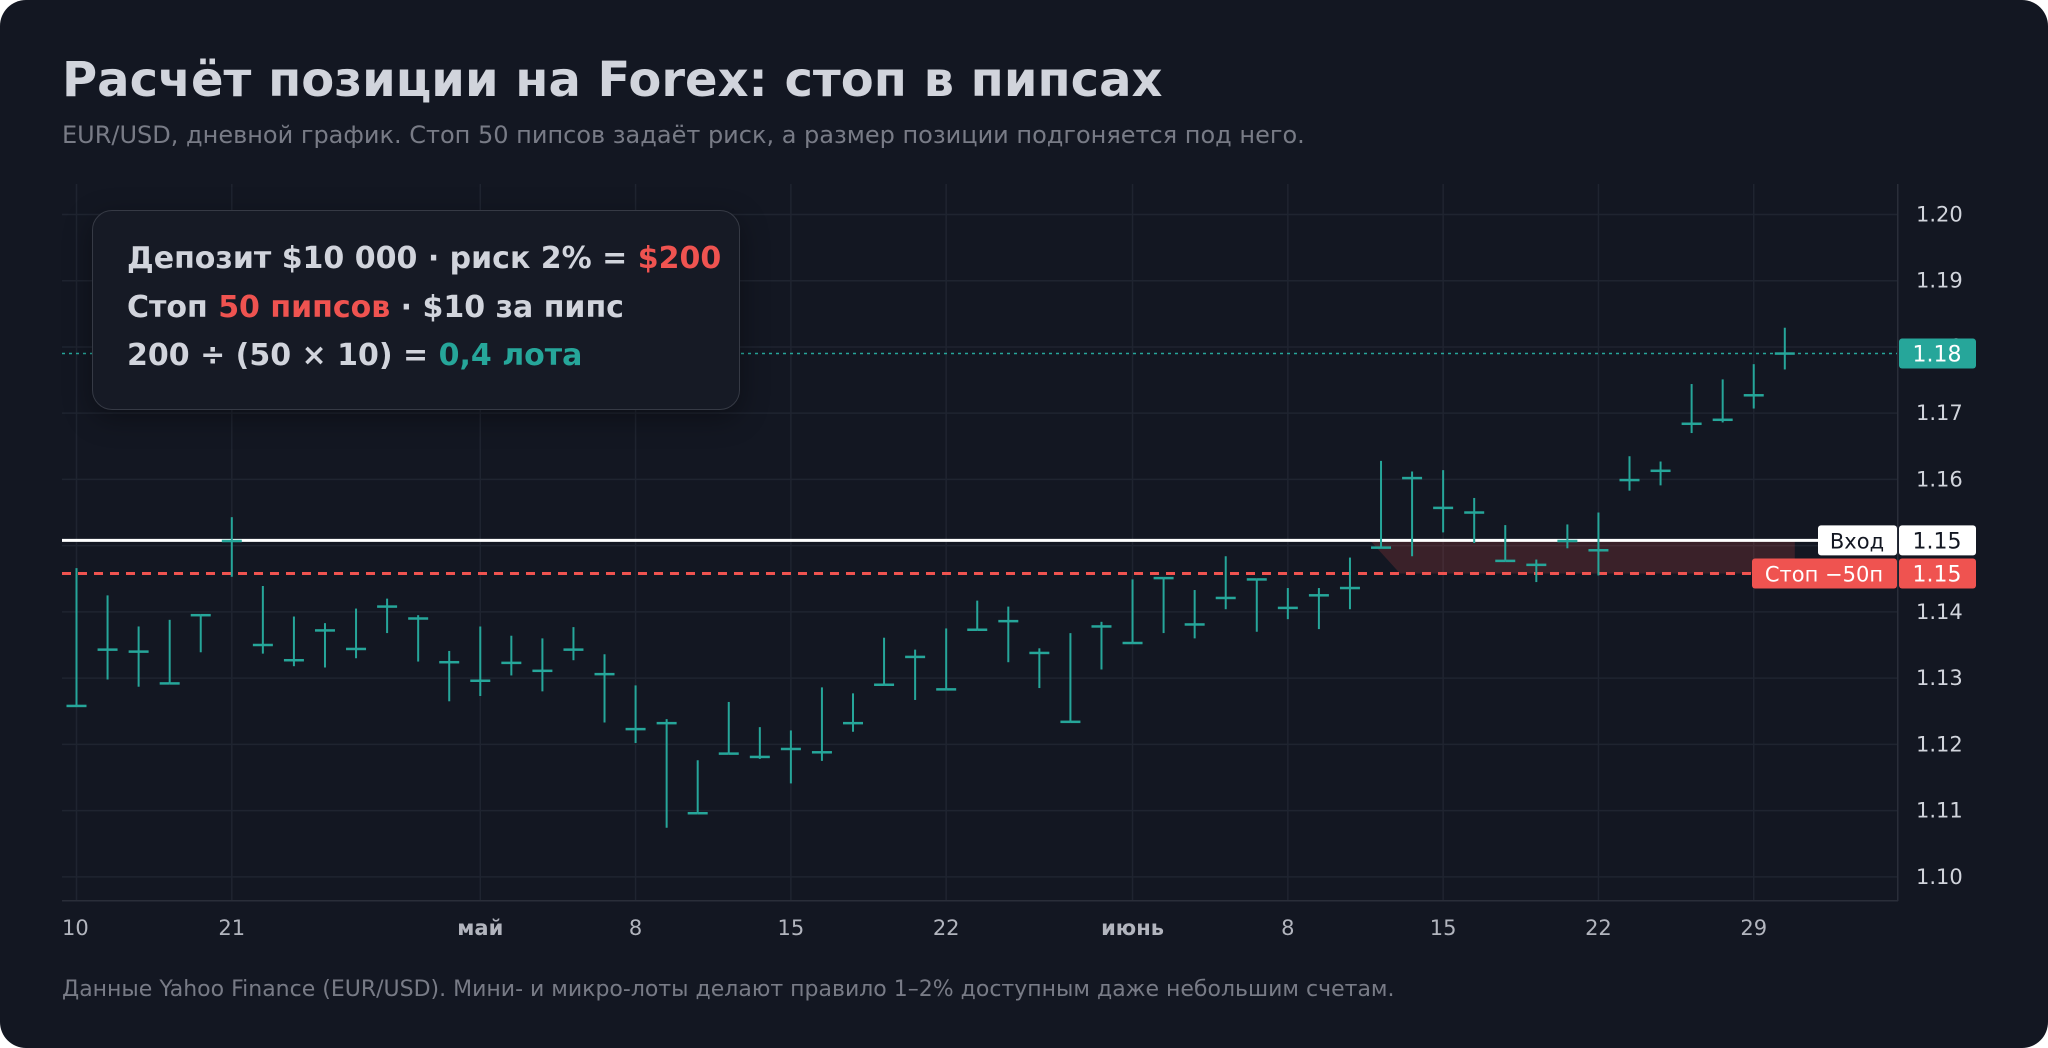 This screenshot has height=1048, width=2048. I want to click on last-price-label: 1.18, so click(1937, 355).